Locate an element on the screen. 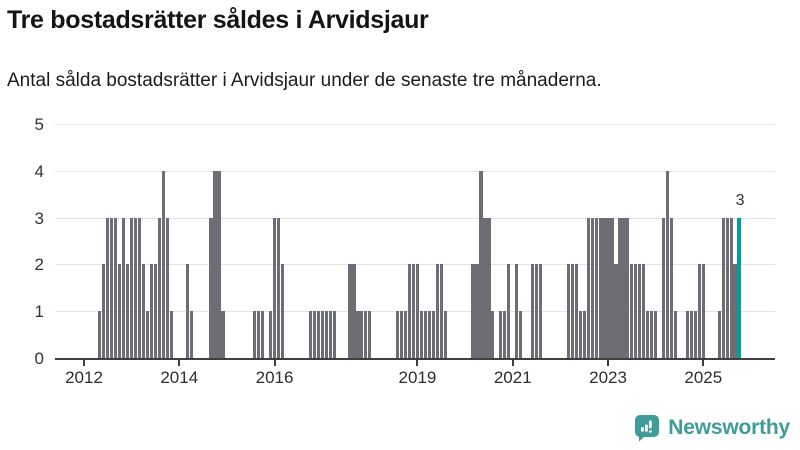  y-axis-label: 0 is located at coordinates (39, 358).